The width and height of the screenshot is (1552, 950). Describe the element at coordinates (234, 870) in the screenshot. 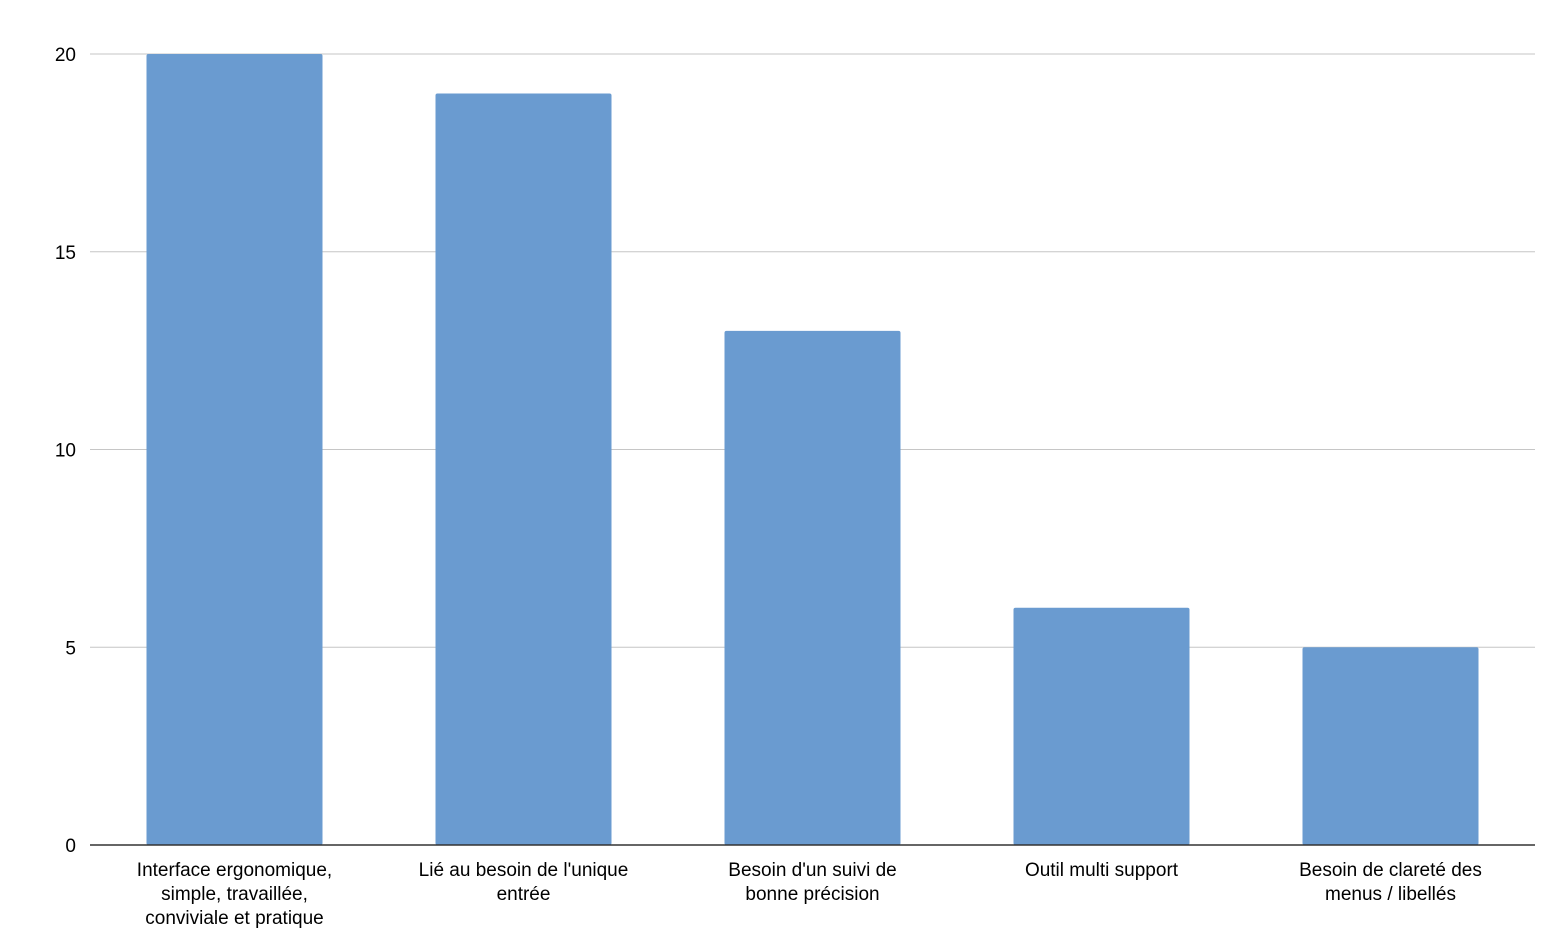

I see `x-tick-label-line: Interface ergonomique,` at that location.